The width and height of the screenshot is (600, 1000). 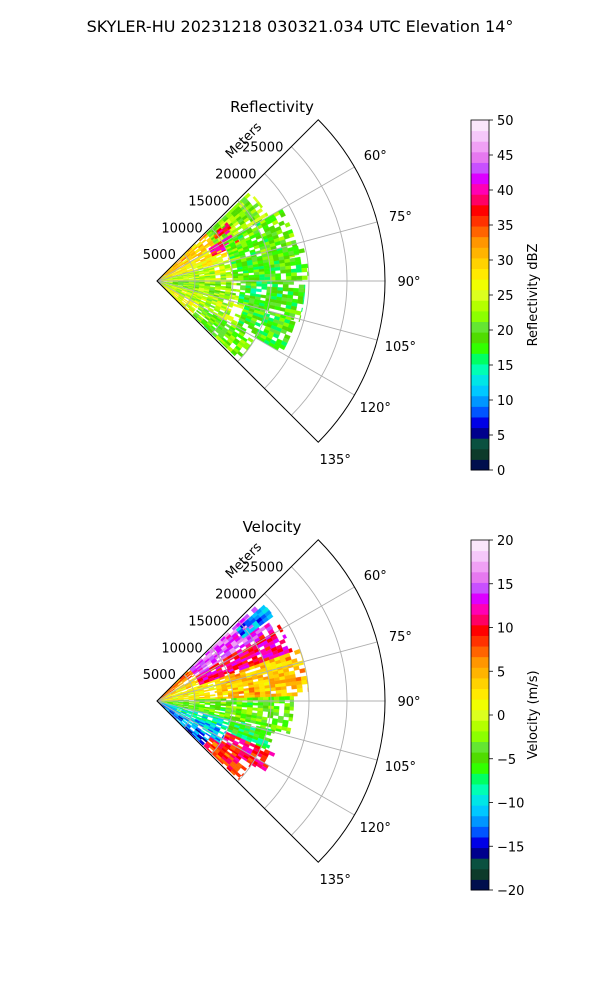 I want to click on vel-radial-tick-label: 10000, so click(x=181, y=648).